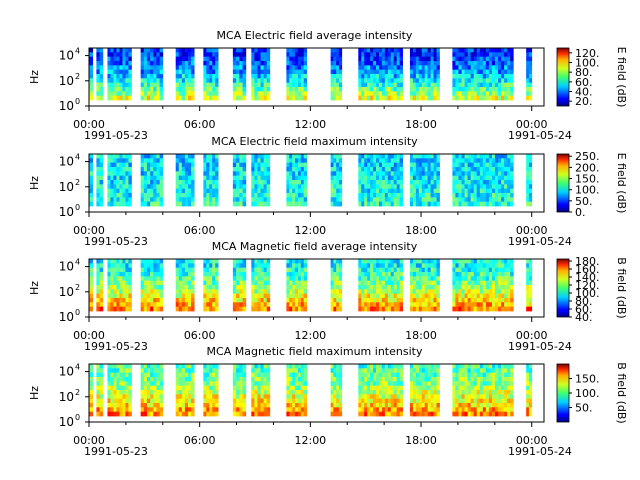 This screenshot has height=480, width=640. I want to click on data-block, so click(529, 180).